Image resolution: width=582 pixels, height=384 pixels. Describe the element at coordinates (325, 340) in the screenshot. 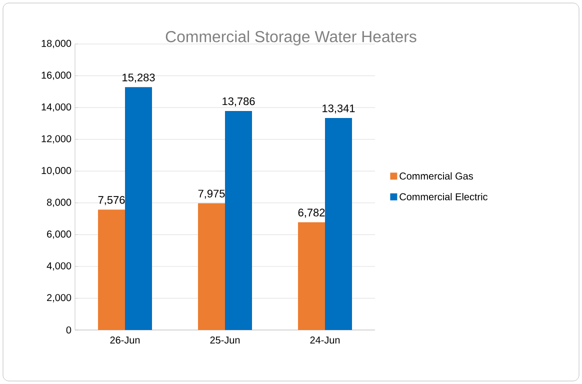

I see `x-tick-label: 24-Jun` at that location.